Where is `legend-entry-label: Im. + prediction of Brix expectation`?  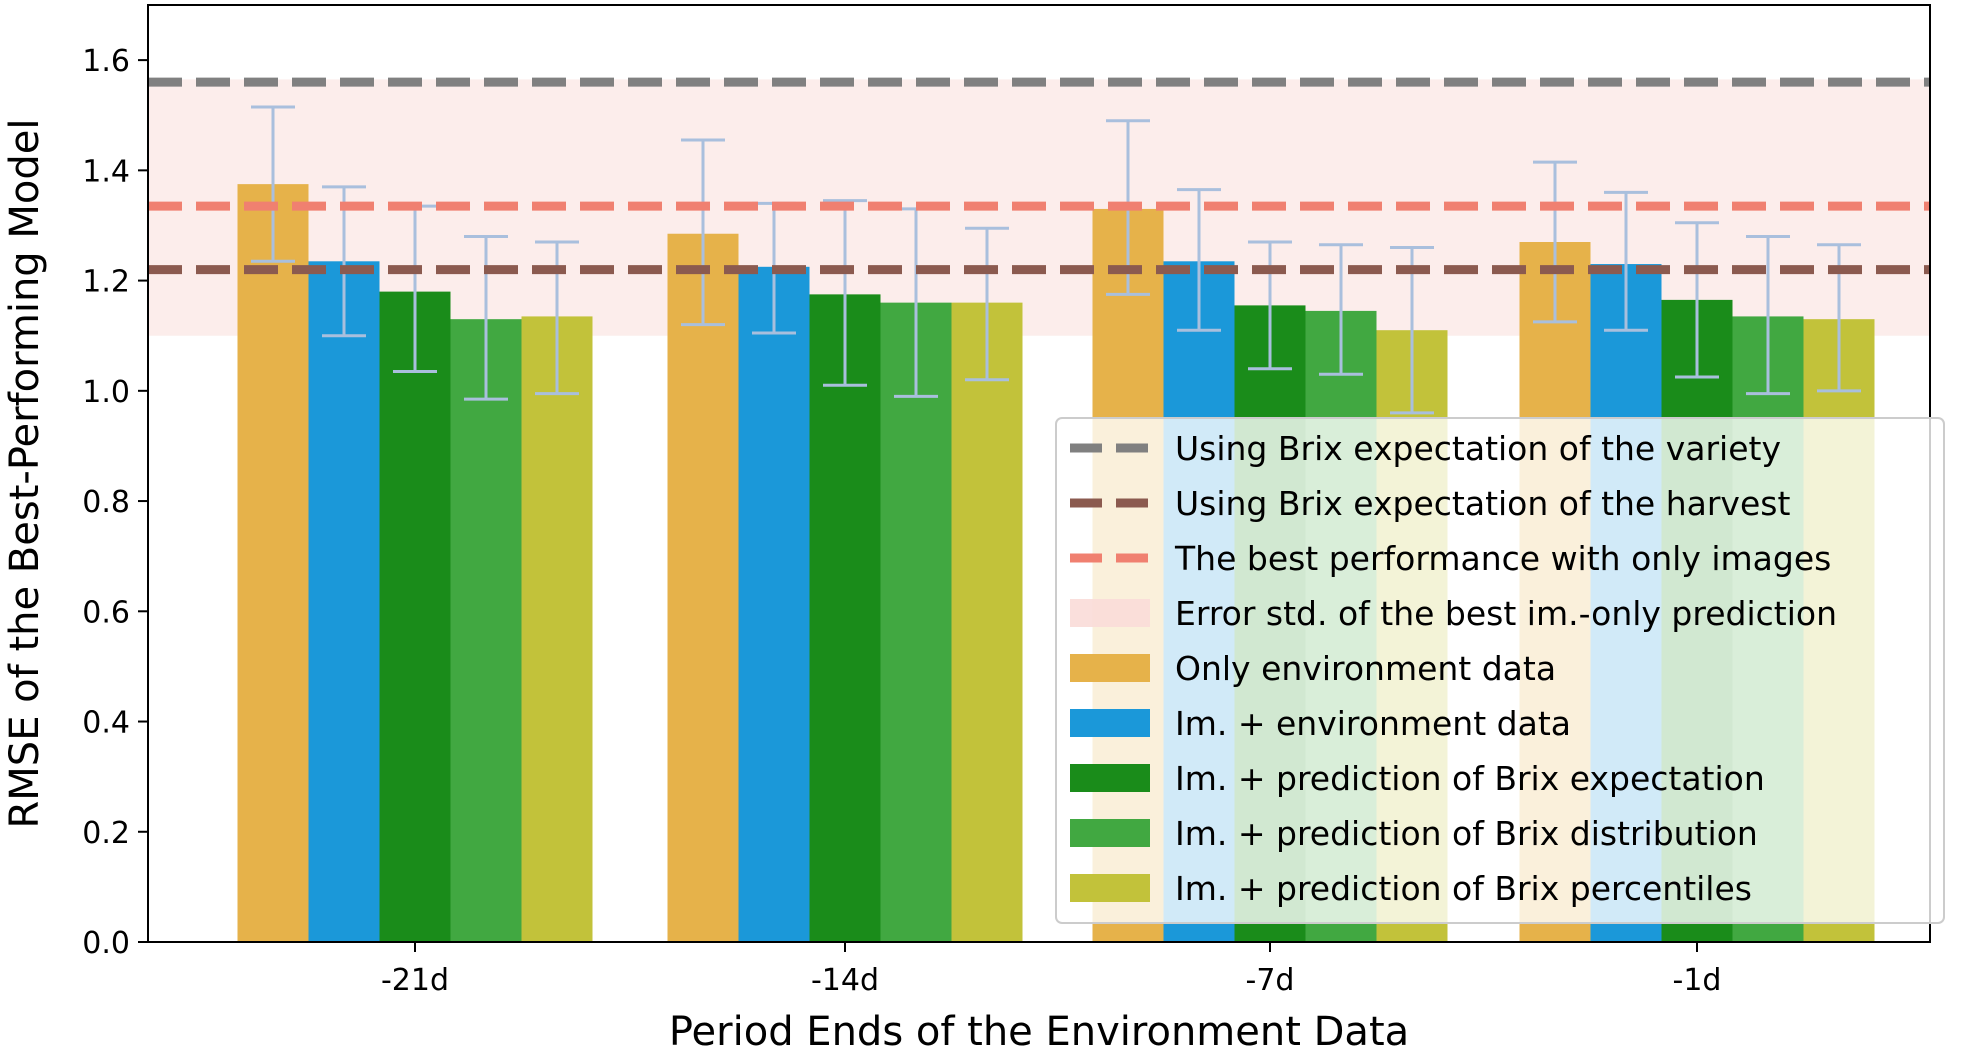
legend-entry-label: Im. + prediction of Brix expectation is located at coordinates (1470, 778).